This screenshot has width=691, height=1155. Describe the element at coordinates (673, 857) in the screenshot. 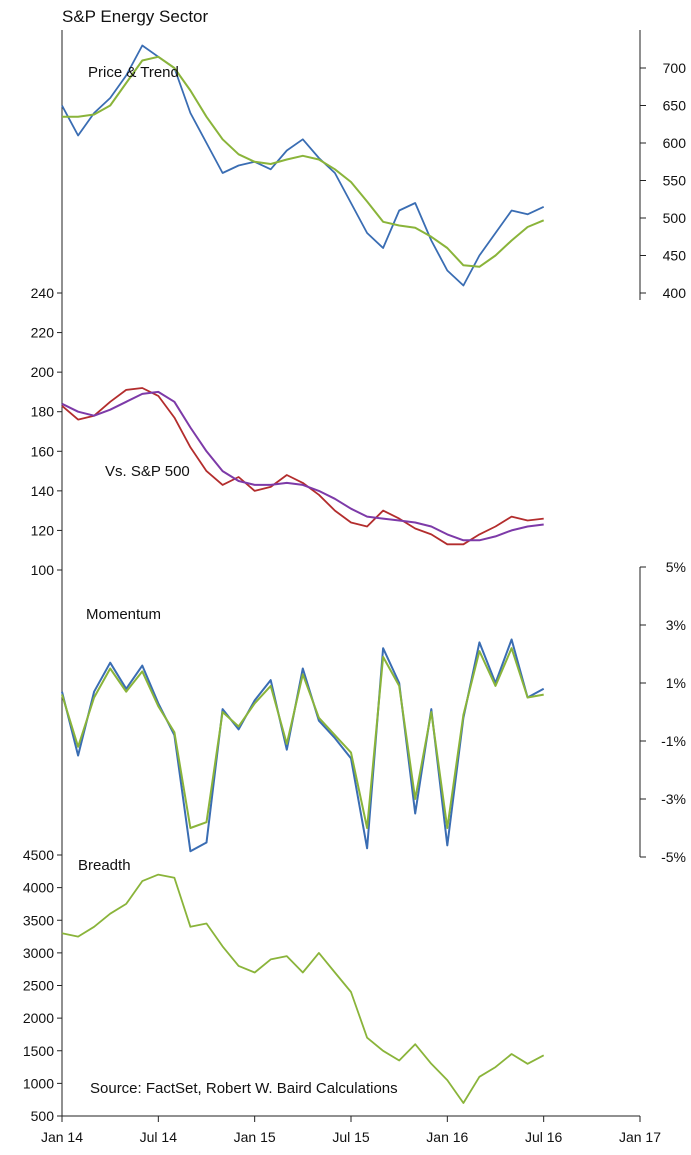

I see `y-tick-label: -5%` at that location.